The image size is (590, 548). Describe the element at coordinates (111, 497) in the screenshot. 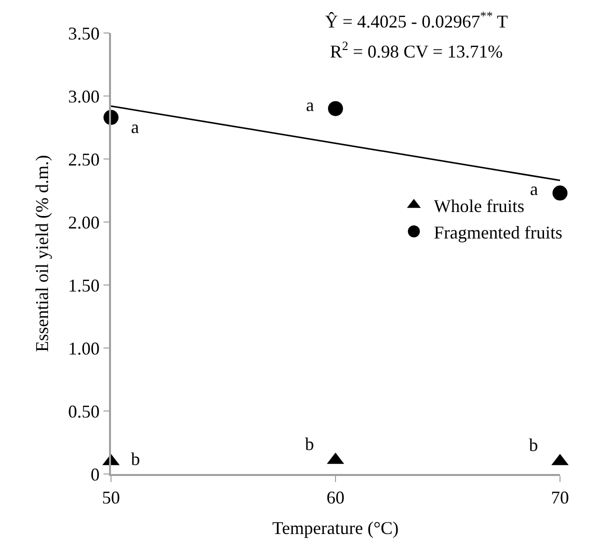

I see `x-tick-label: 50` at that location.